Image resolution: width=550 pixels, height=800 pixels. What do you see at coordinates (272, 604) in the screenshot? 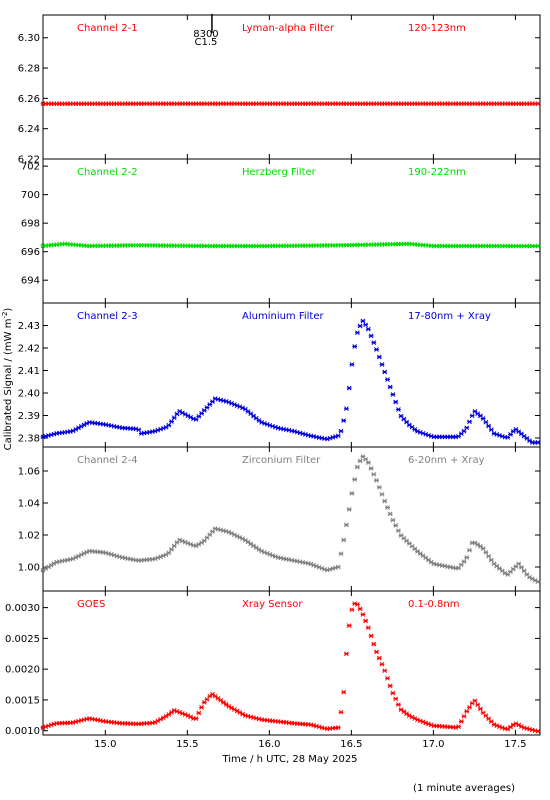
I see `panel-filter-label: Xray Sensor` at bounding box center [272, 604].